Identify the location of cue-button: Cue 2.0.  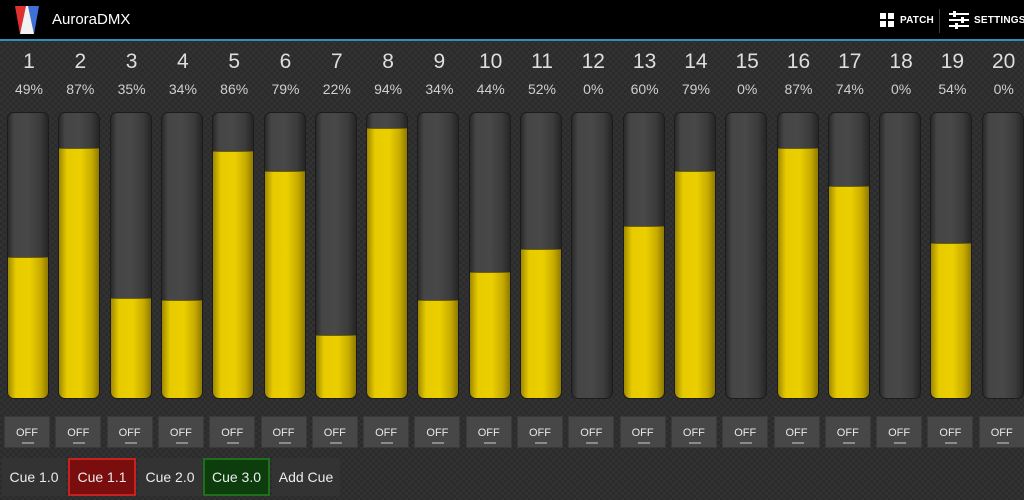
(170, 477).